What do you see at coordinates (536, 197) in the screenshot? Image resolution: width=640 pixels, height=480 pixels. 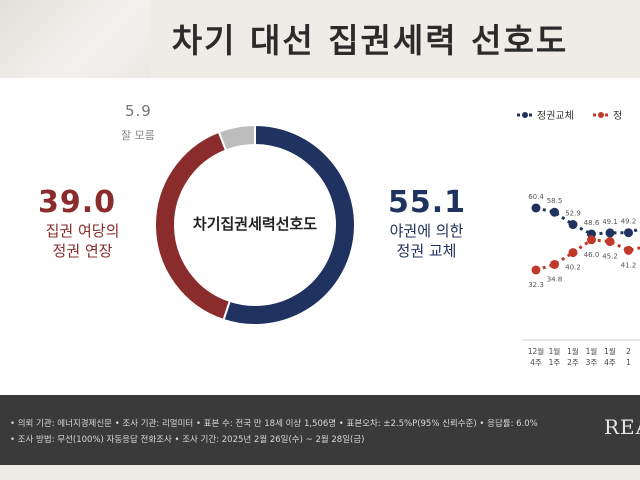 I see `data-label-regime-change: 60.4` at bounding box center [536, 197].